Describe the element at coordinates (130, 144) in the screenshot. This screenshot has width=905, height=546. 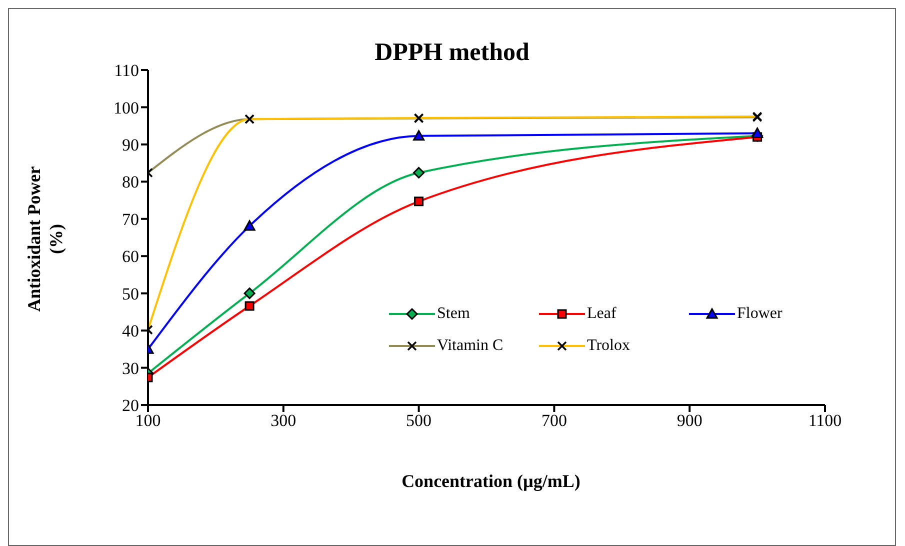
I see `y-tick-label: 90` at that location.